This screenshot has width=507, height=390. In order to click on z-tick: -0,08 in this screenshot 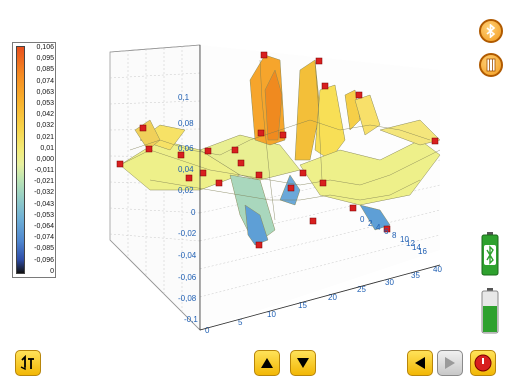, I will do `click(187, 298)`.